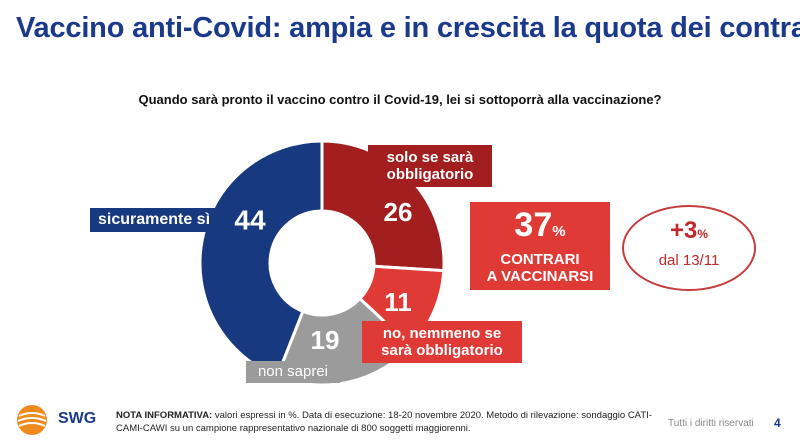 The image size is (800, 446). What do you see at coordinates (559, 231) in the screenshot?
I see `contrari-unit: %` at bounding box center [559, 231].